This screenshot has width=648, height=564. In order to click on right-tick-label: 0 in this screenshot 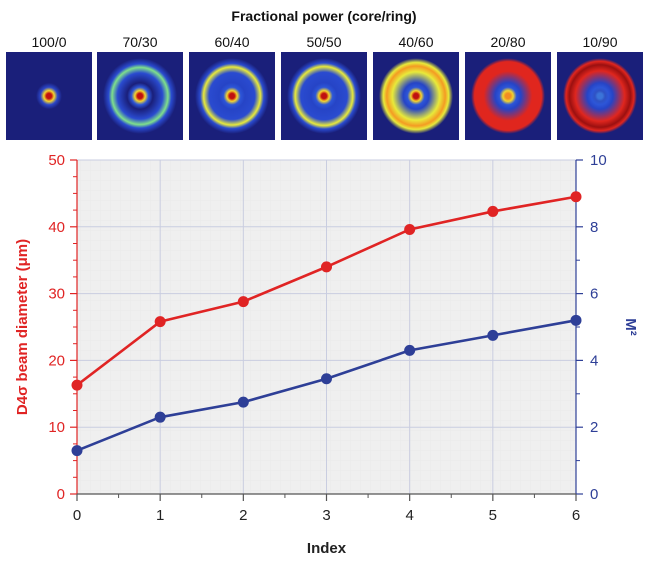, I will do `click(594, 494)`.